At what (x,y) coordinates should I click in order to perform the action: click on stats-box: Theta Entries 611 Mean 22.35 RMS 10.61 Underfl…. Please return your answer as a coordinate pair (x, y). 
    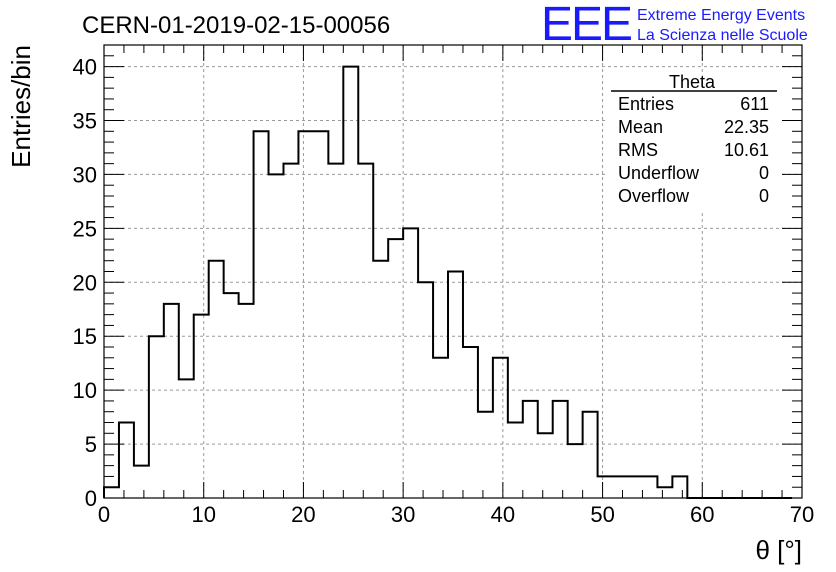
    Looking at the image, I should click on (694, 142).